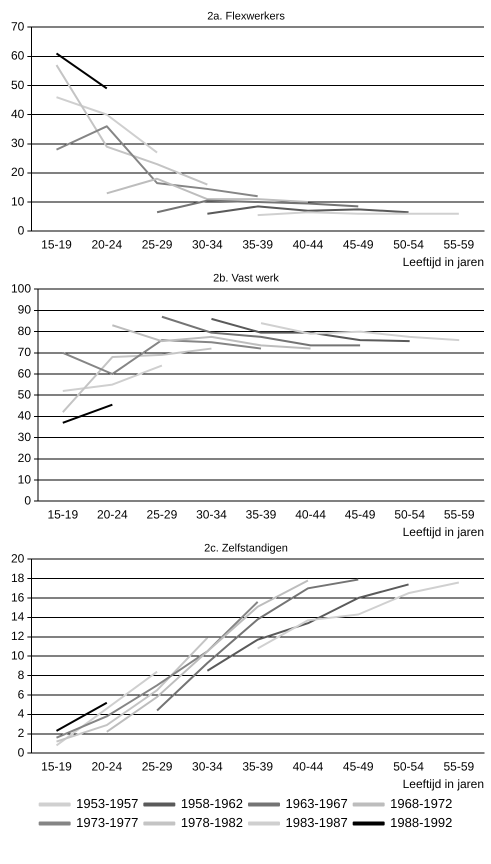 The height and width of the screenshot is (864, 491). What do you see at coordinates (21, 289) in the screenshot?
I see `y-tick-label: 100` at bounding box center [21, 289].